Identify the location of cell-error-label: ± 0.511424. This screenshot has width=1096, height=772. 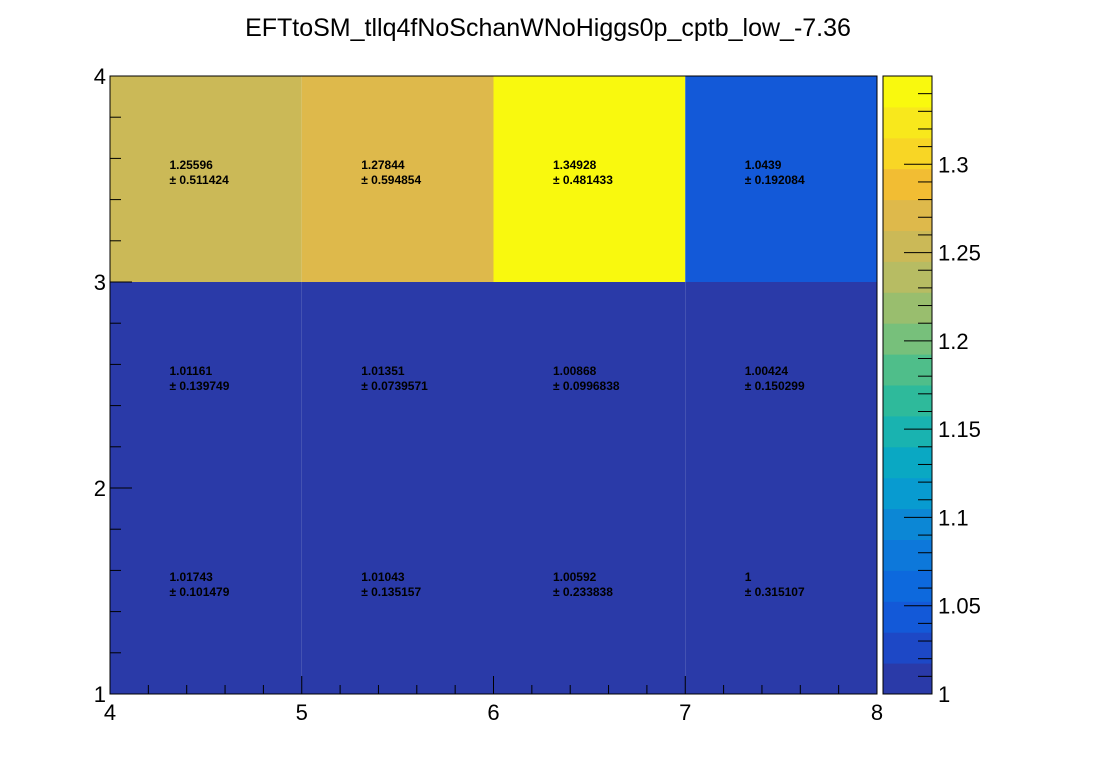
(199, 180).